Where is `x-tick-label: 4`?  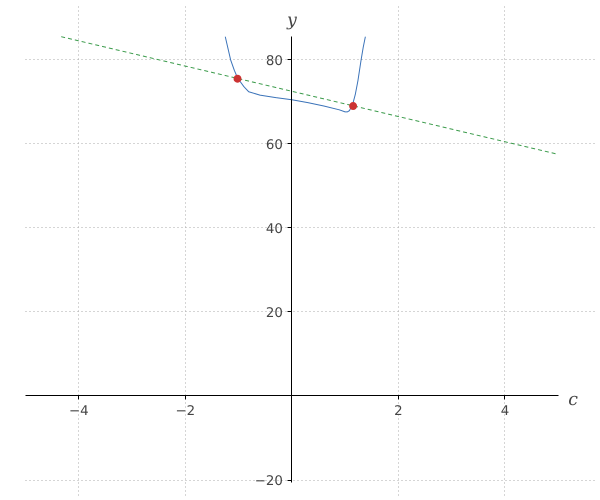
x-tick-label: 4 is located at coordinates (505, 411).